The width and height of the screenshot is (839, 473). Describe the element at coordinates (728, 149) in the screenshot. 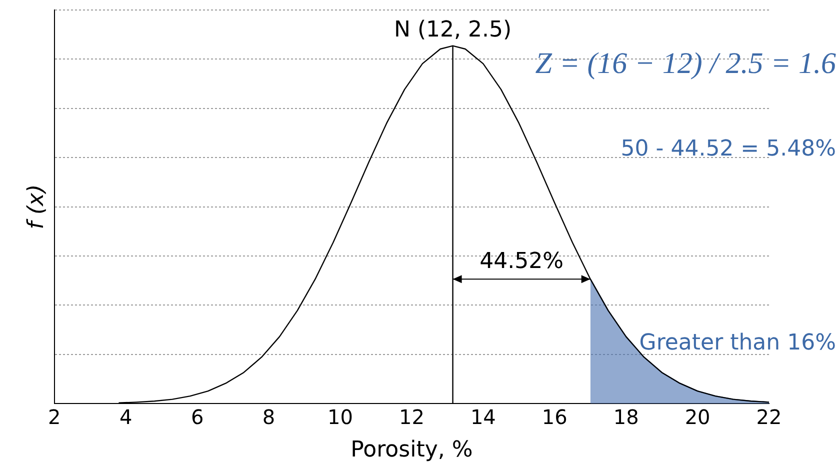

I see `annotation: 50 - 44.52 = 5.48%` at that location.